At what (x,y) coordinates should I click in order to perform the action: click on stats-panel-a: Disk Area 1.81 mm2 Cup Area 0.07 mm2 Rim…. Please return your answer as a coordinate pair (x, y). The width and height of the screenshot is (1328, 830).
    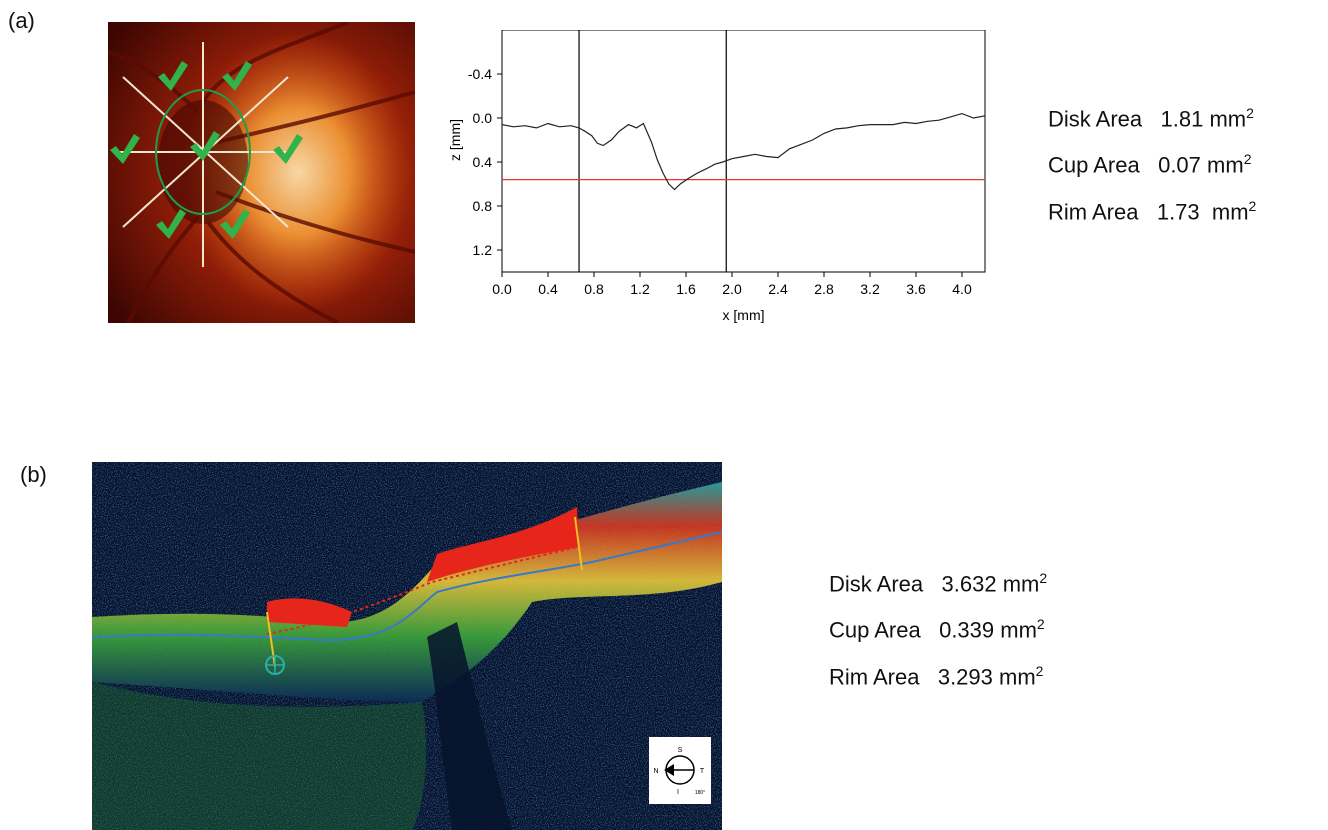
    Looking at the image, I should click on (1152, 162).